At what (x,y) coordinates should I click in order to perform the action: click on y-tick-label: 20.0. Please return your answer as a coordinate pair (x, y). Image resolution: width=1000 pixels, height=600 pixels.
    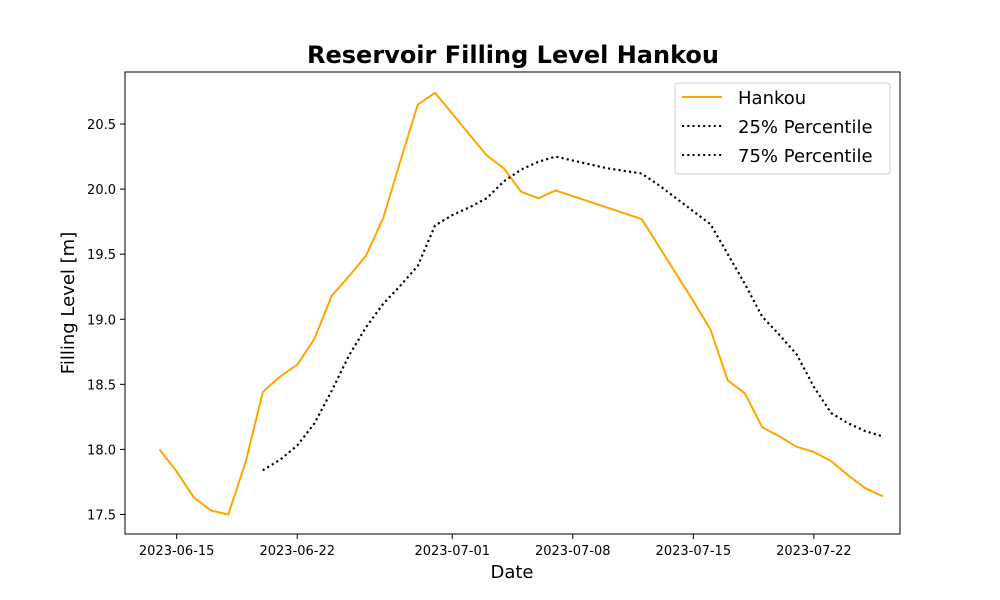
    Looking at the image, I should click on (101, 190).